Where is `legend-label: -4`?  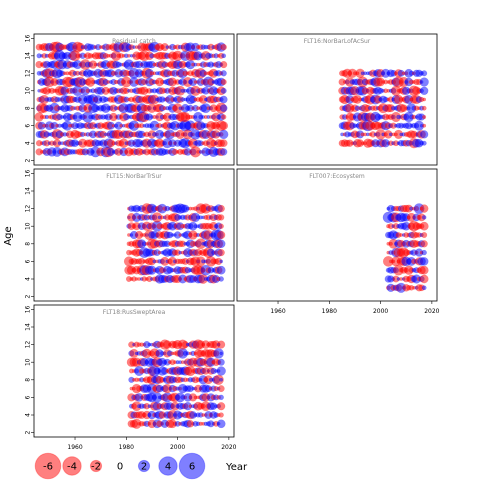 legend-label: -4 is located at coordinates (72, 467).